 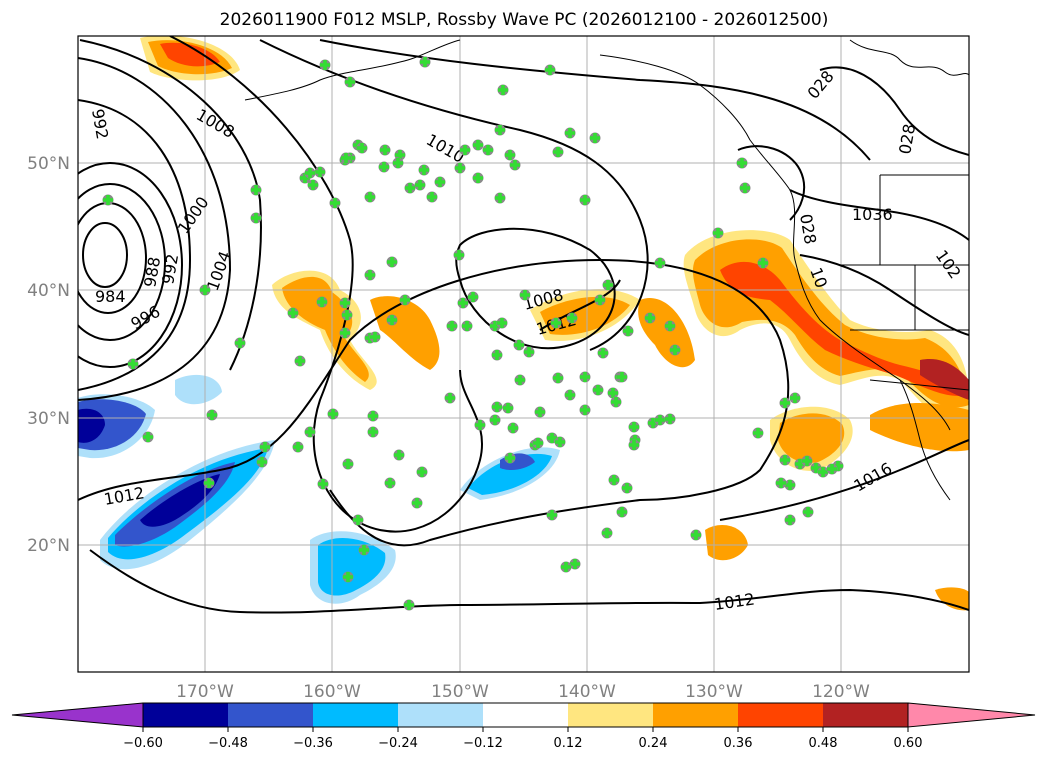 What do you see at coordinates (319, 489) in the screenshot?
I see `negative-anomaly-fills` at bounding box center [319, 489].